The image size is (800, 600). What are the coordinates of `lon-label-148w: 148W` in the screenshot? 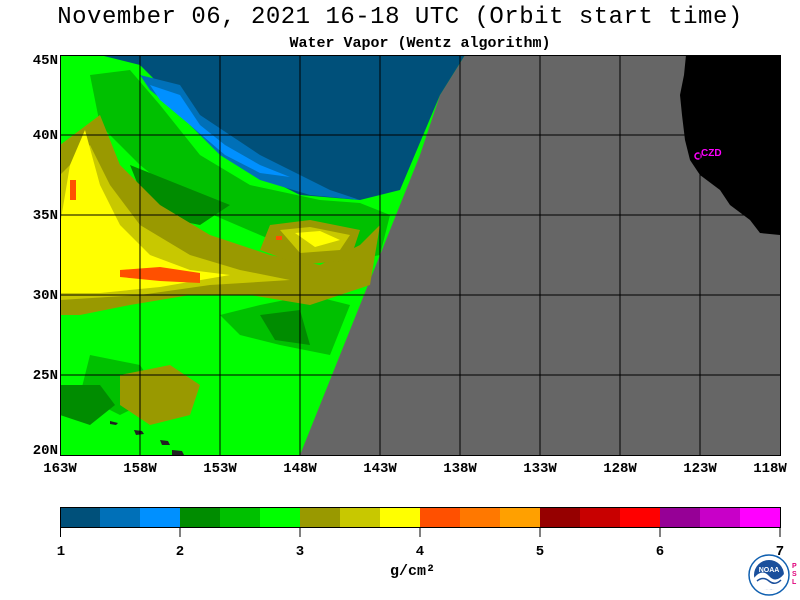 It's located at (300, 469).